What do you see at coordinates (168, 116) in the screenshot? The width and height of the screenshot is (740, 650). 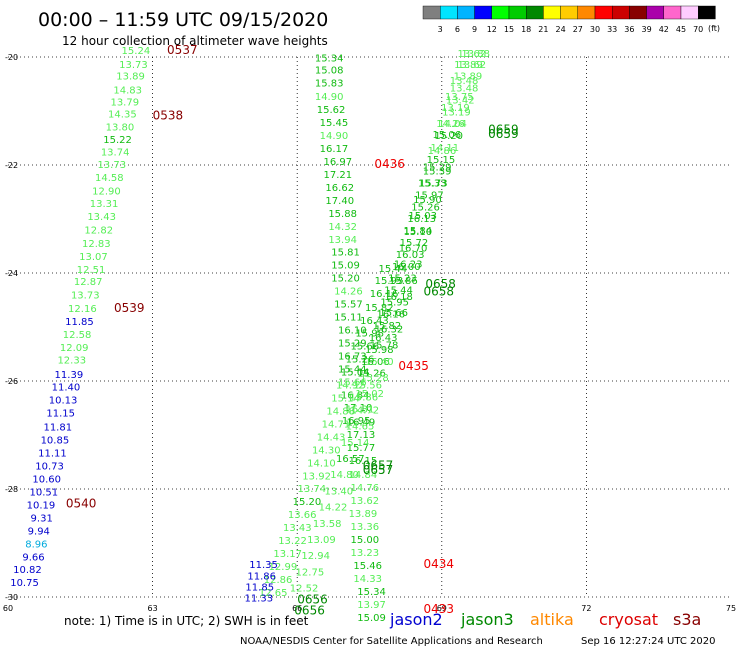 I see `pass-time-label: 0538` at bounding box center [168, 116].